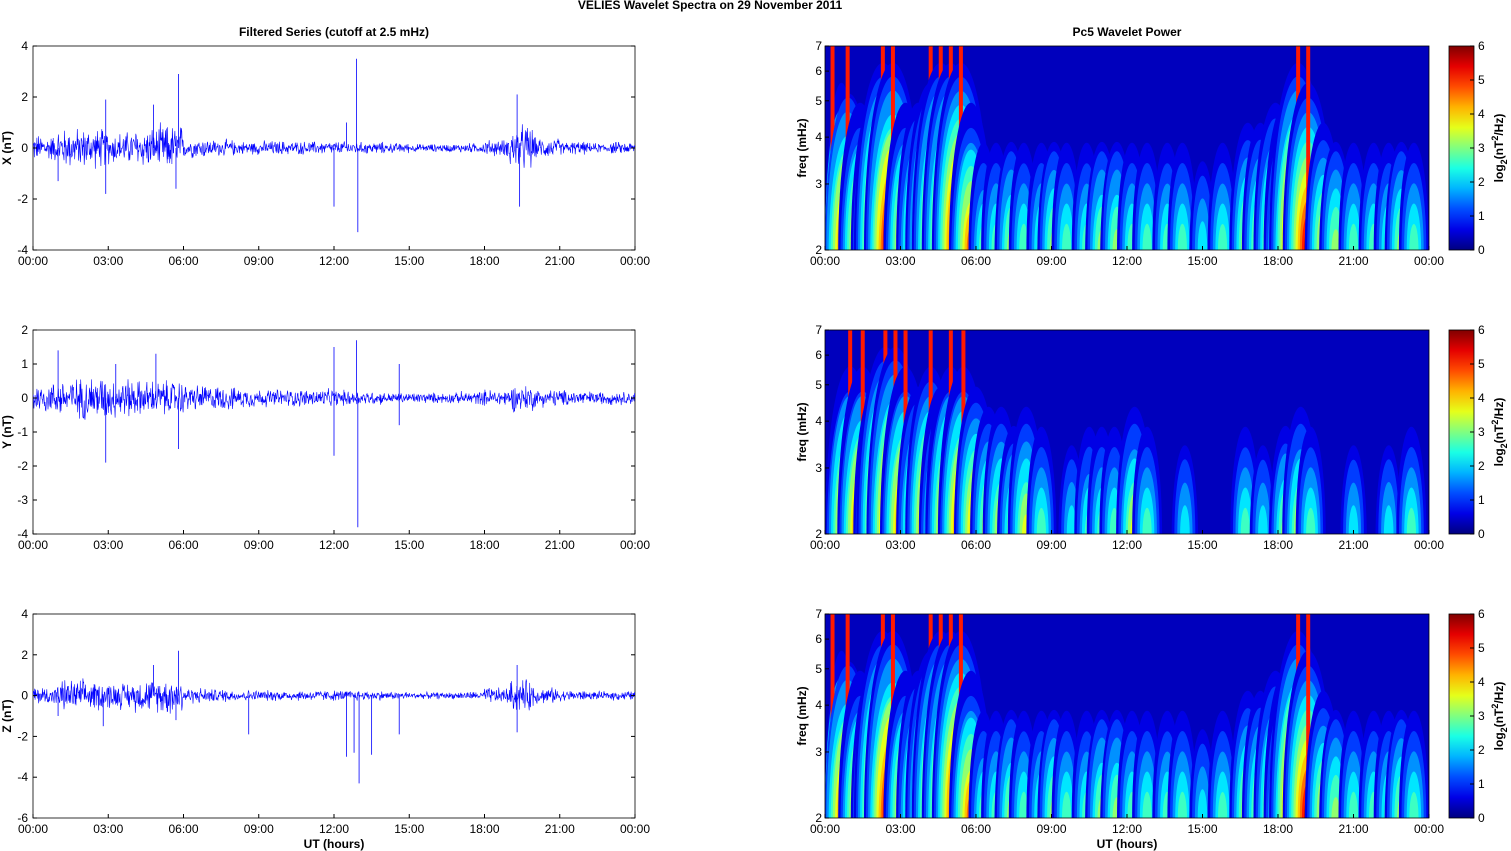  I want to click on timeseries-axes-z, so click(334, 716).